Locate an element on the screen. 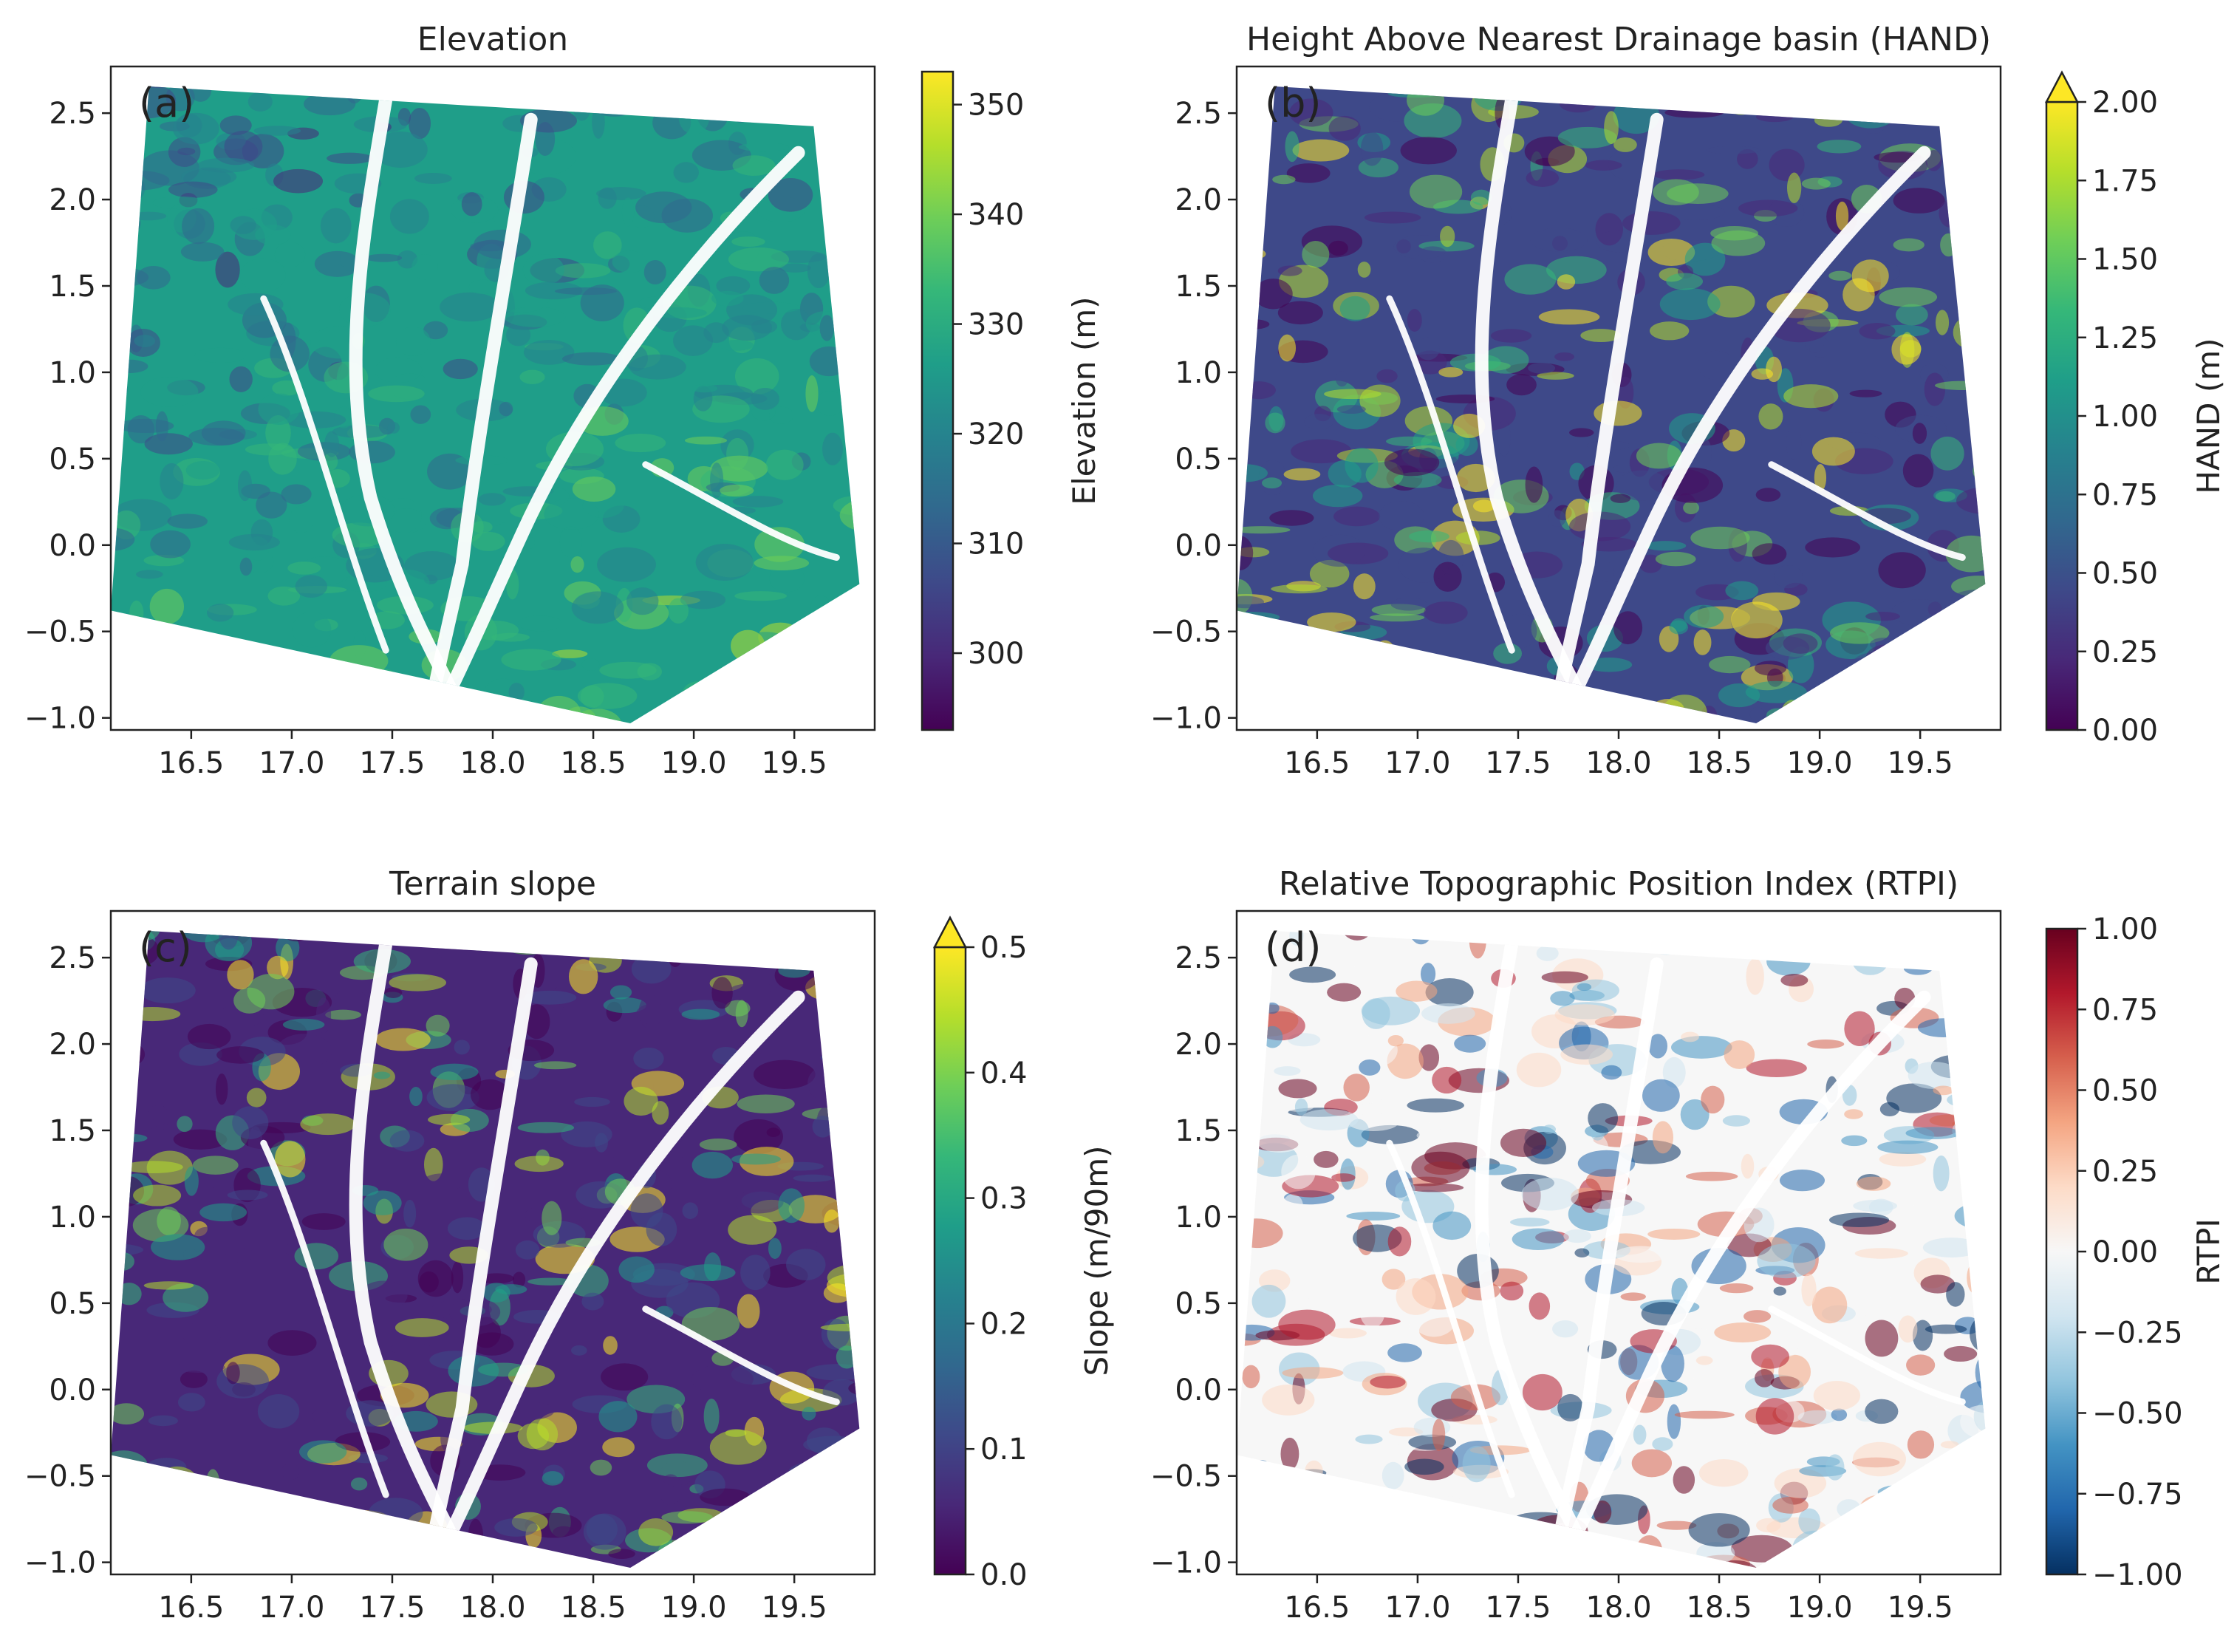  x-tick-label: 17.0 is located at coordinates (1417, 1608).